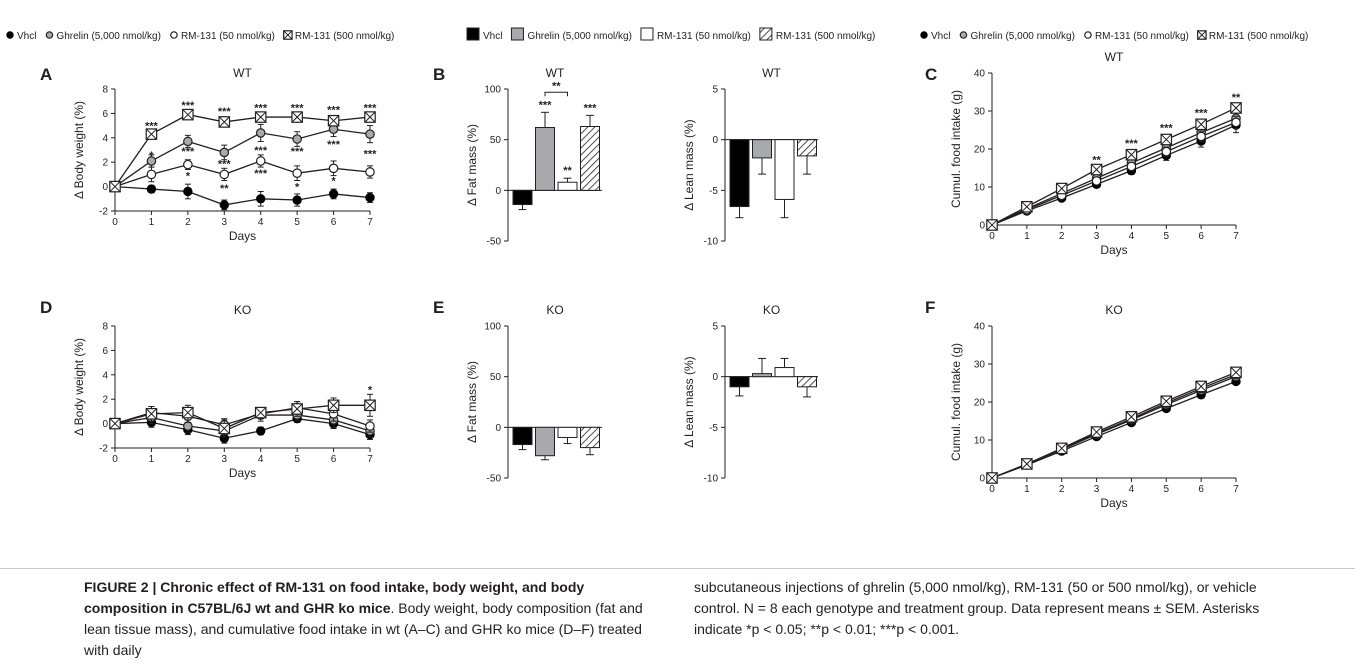 The image size is (1355, 664). I want to click on significance-bracket, so click(556, 94).